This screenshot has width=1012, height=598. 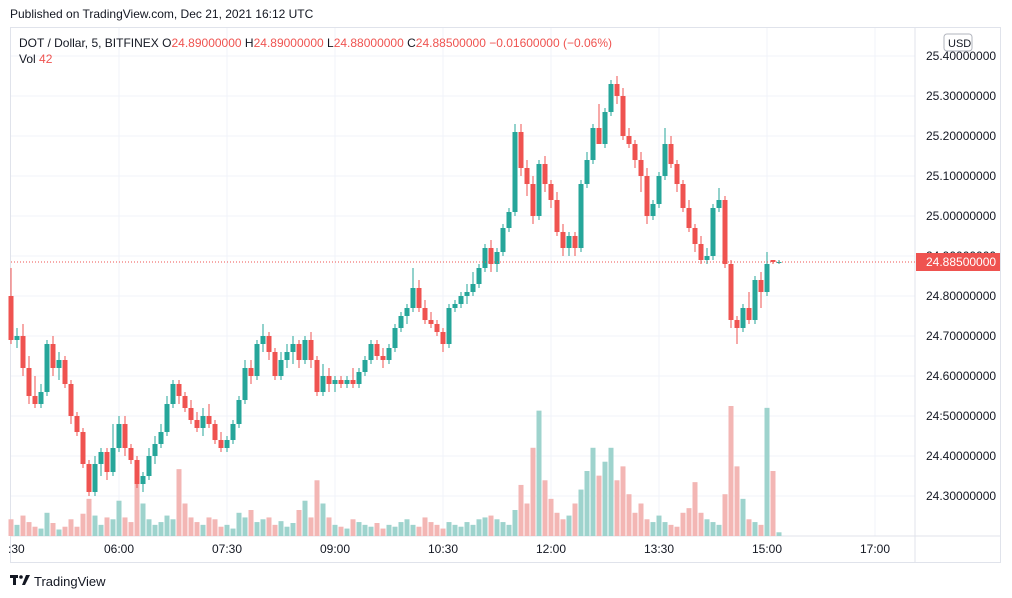 I want to click on y-tick-label: 24.30000000, so click(x=961, y=496).